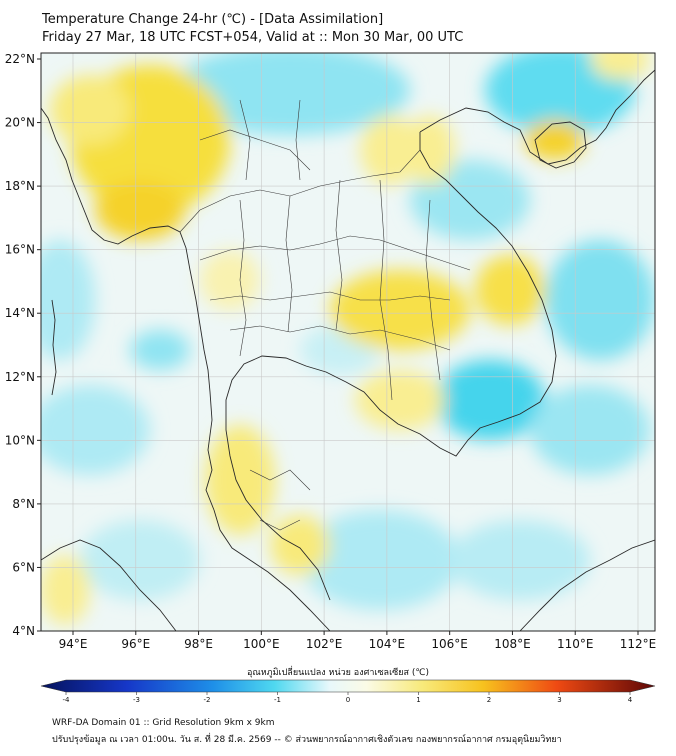 This screenshot has width=676, height=756. I want to click on lon-tick-label: 112°E, so click(638, 644).